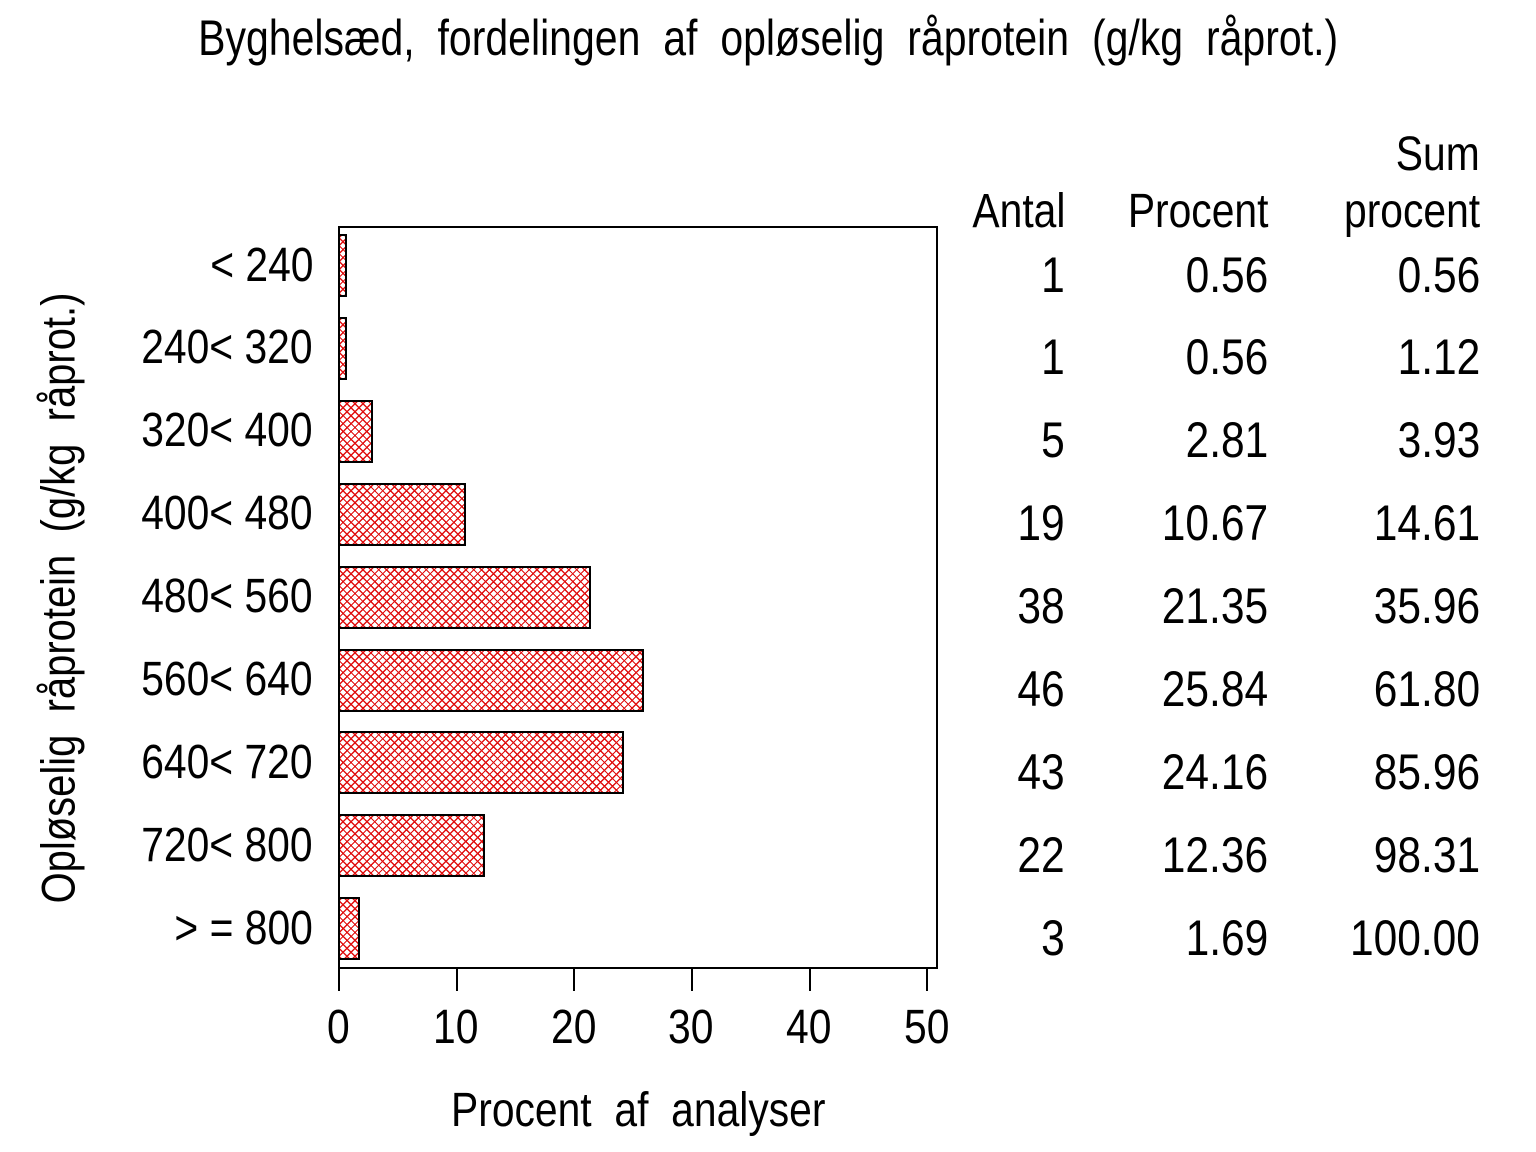 This screenshot has height=1152, width=1536. What do you see at coordinates (1426, 771) in the screenshot?
I see `table-cell-sum: 85.96` at bounding box center [1426, 771].